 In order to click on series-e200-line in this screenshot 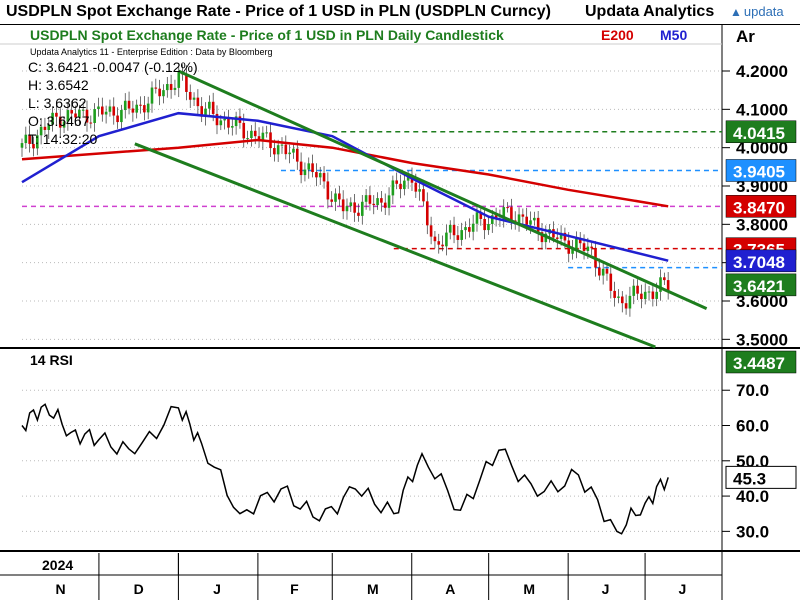, I will do `click(345, 173)`.